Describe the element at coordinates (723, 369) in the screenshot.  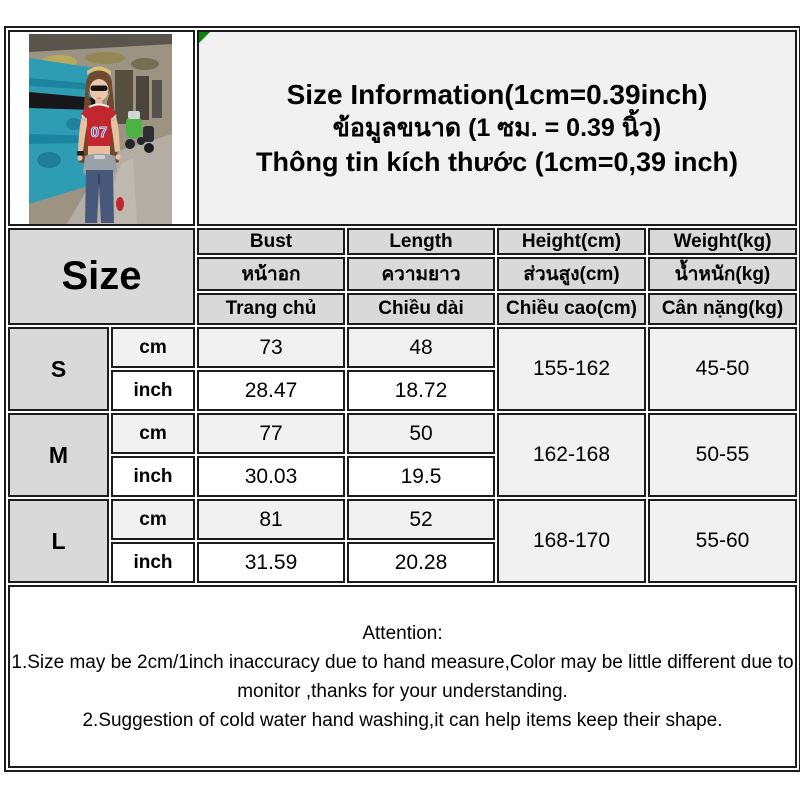
I see `cell-s-weight: 45-50` at that location.